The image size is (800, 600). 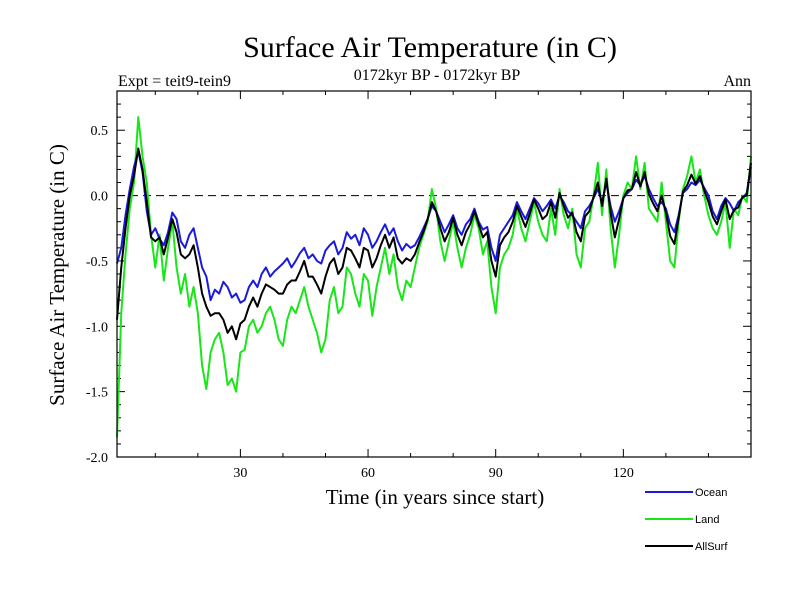 I want to click on legend-label-land: Land, so click(x=707, y=520).